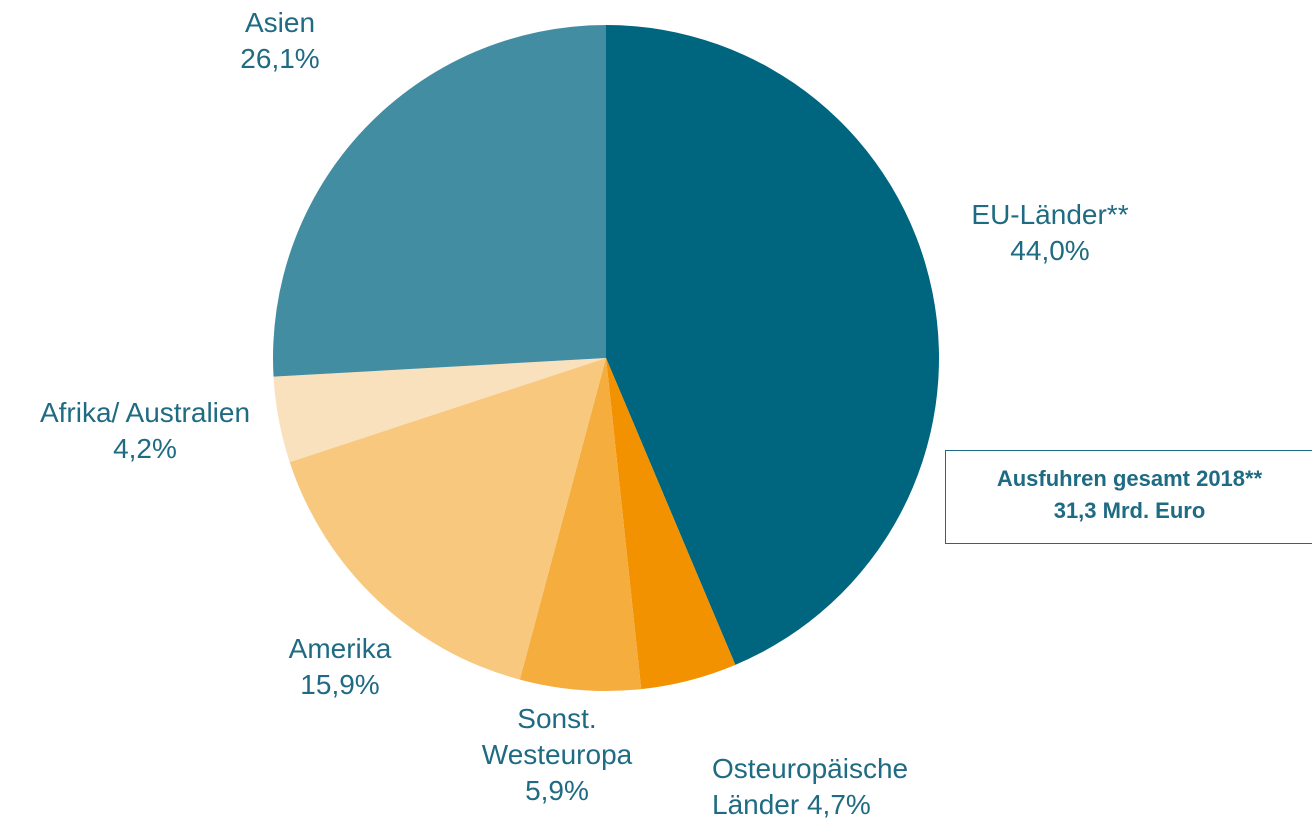  Describe the element at coordinates (280, 22) in the screenshot. I see `category-label: Asien` at that location.